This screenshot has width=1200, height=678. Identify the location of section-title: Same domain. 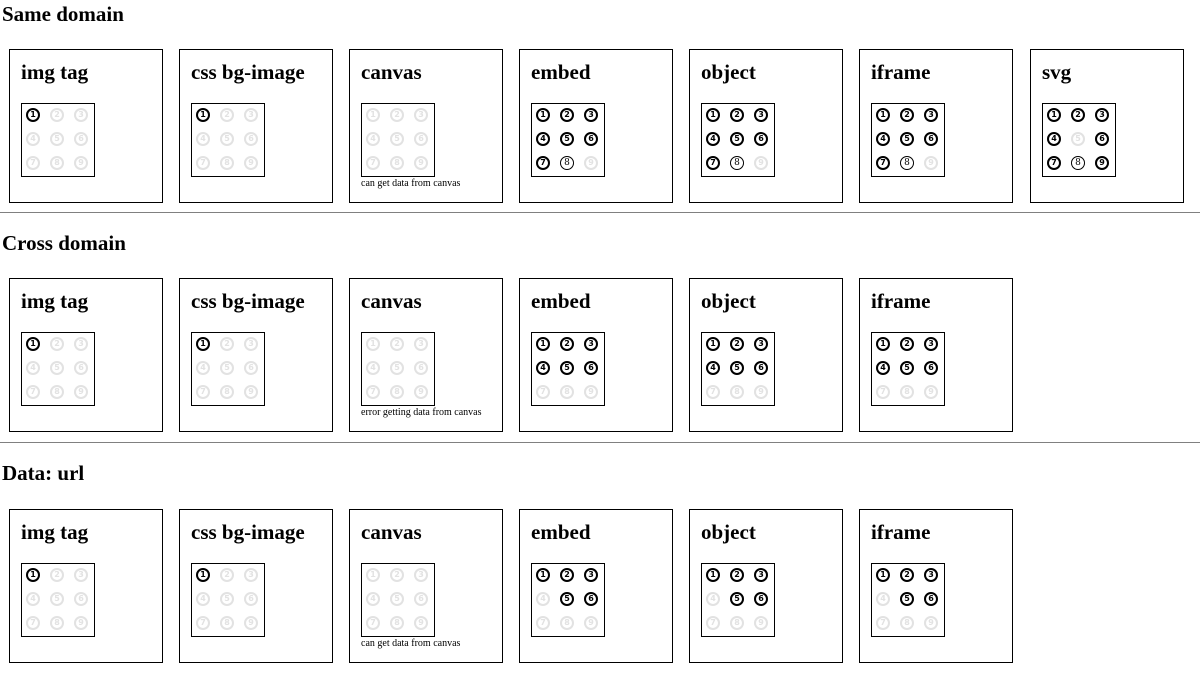
(63, 14).